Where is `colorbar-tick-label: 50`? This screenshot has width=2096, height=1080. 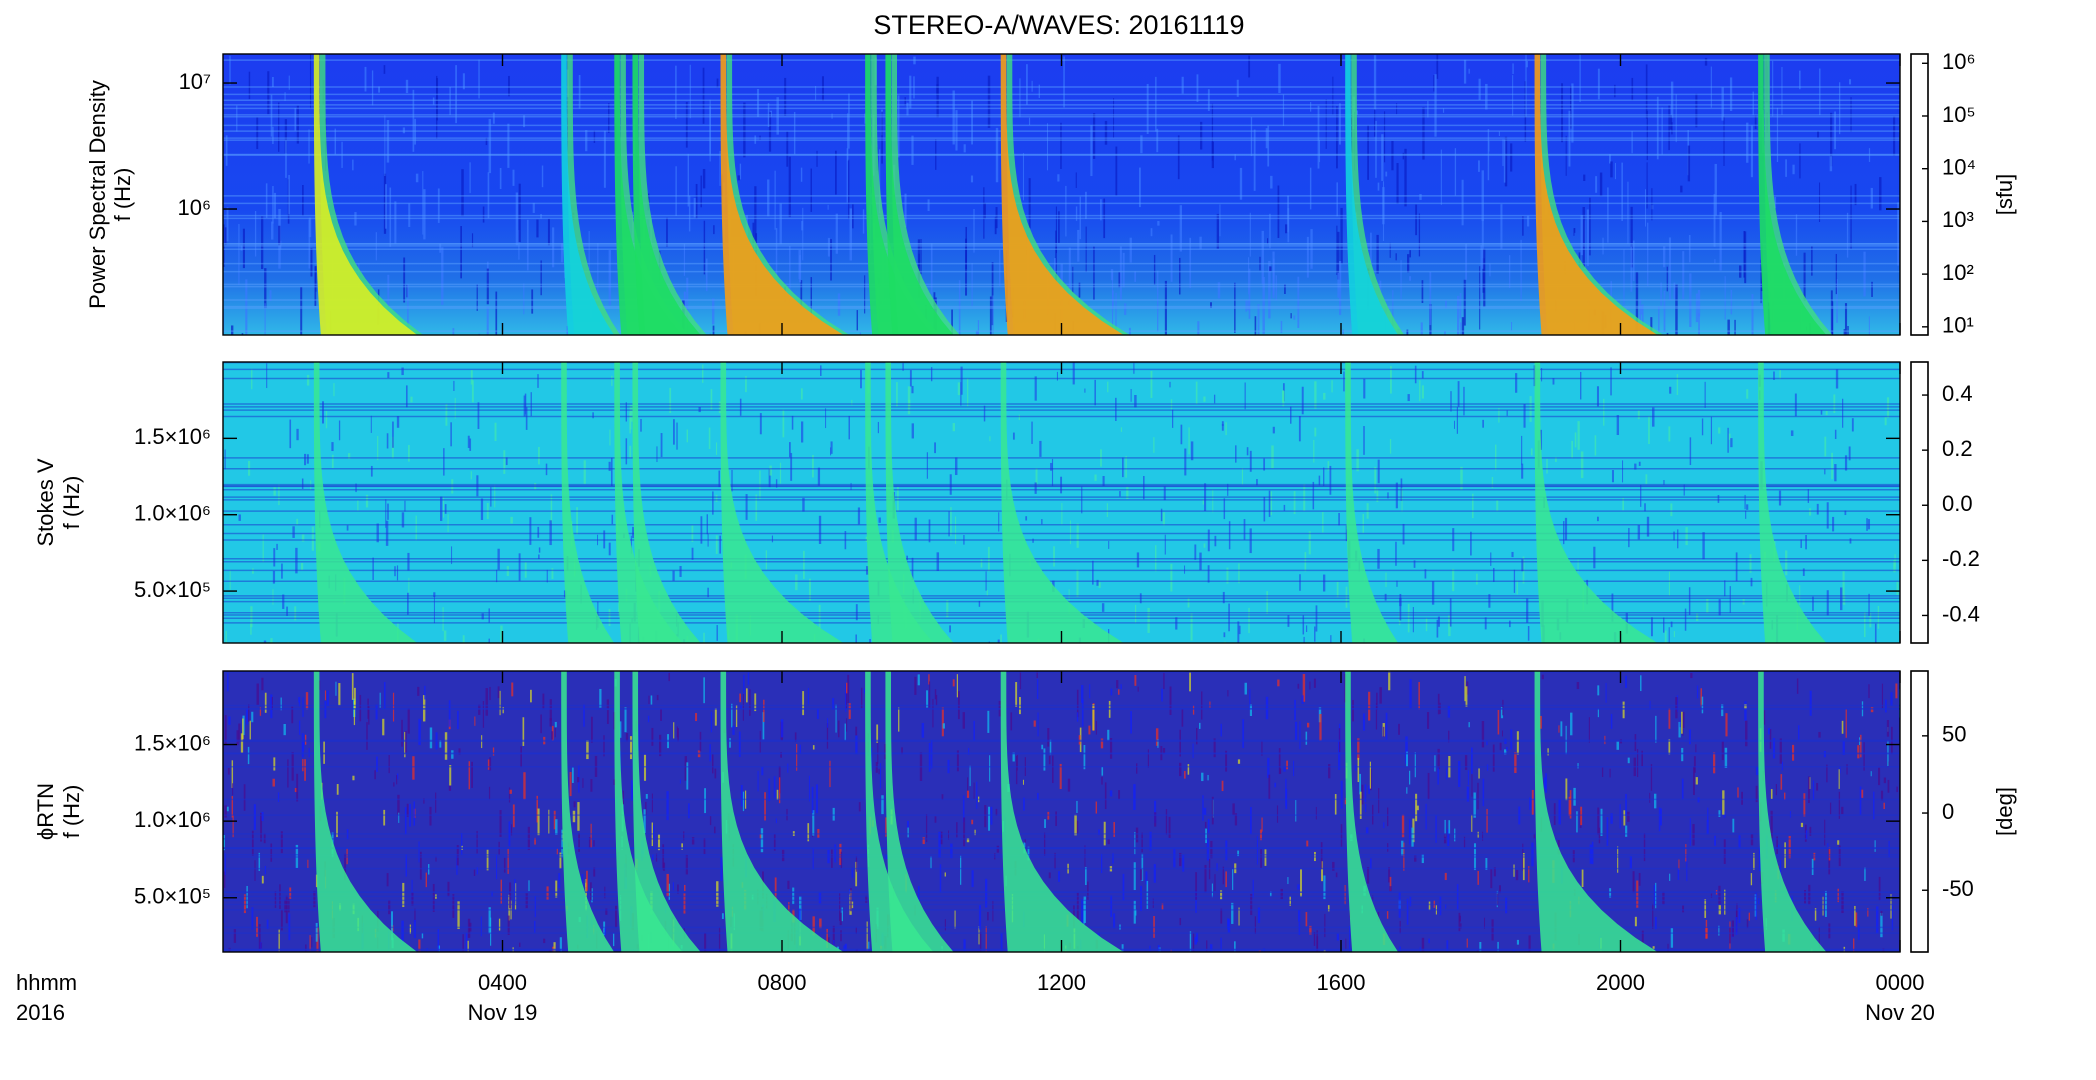
colorbar-tick-label: 50 is located at coordinates (1954, 734).